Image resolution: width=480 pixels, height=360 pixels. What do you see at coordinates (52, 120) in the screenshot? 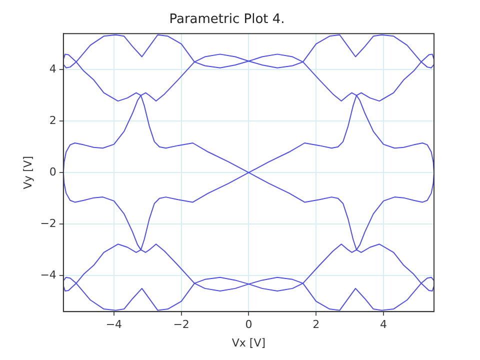
I see `y-tick-label: 2` at bounding box center [52, 120].